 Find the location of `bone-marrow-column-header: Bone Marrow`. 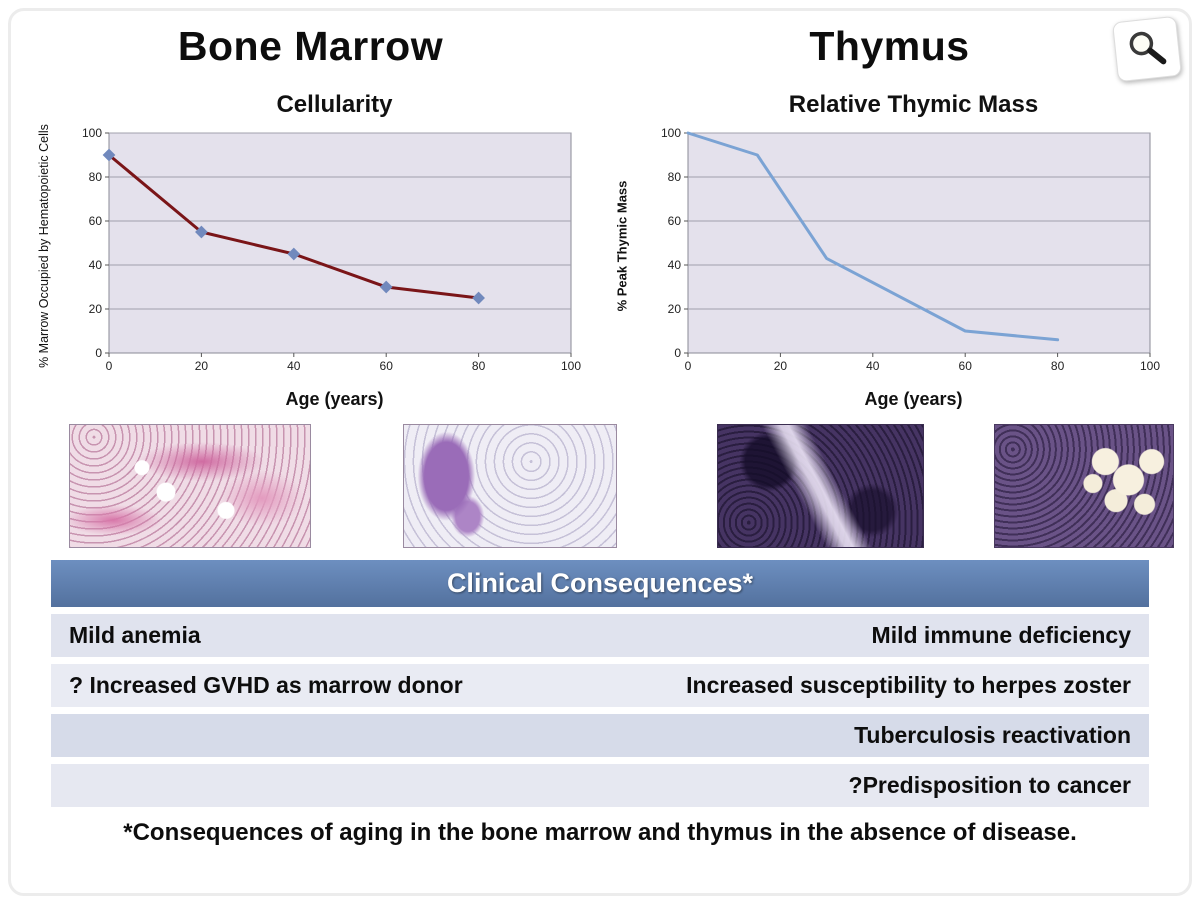

bone-marrow-column-header: Bone Marrow is located at coordinates (310, 51).